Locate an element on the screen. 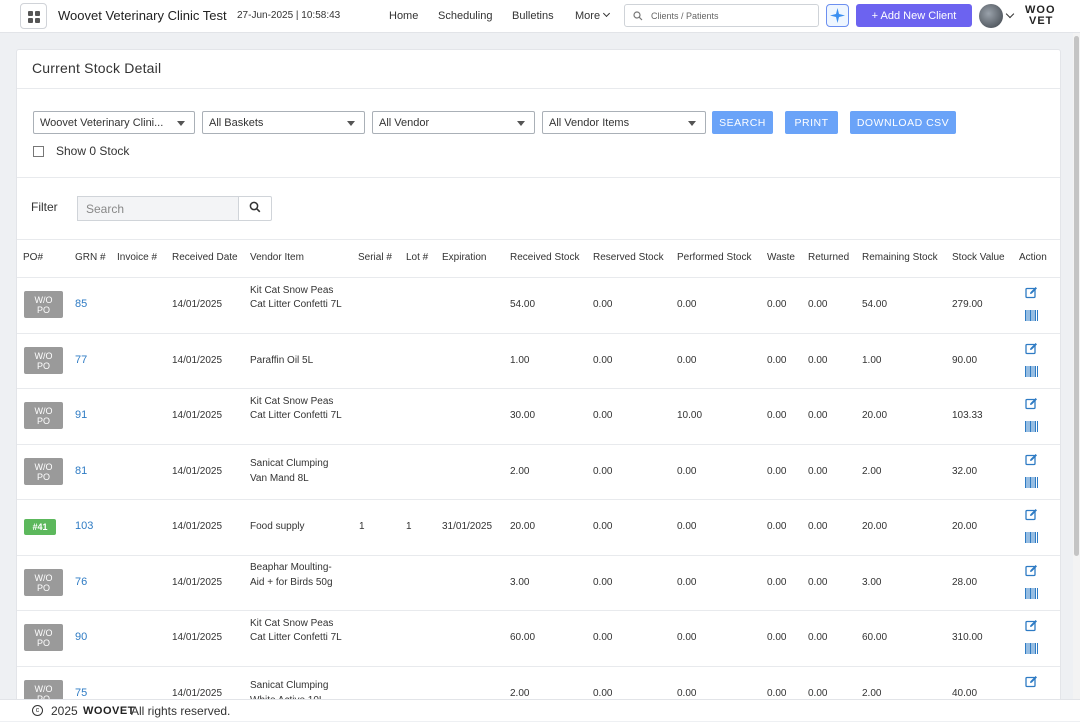  nav-home: Home is located at coordinates (404, 16).